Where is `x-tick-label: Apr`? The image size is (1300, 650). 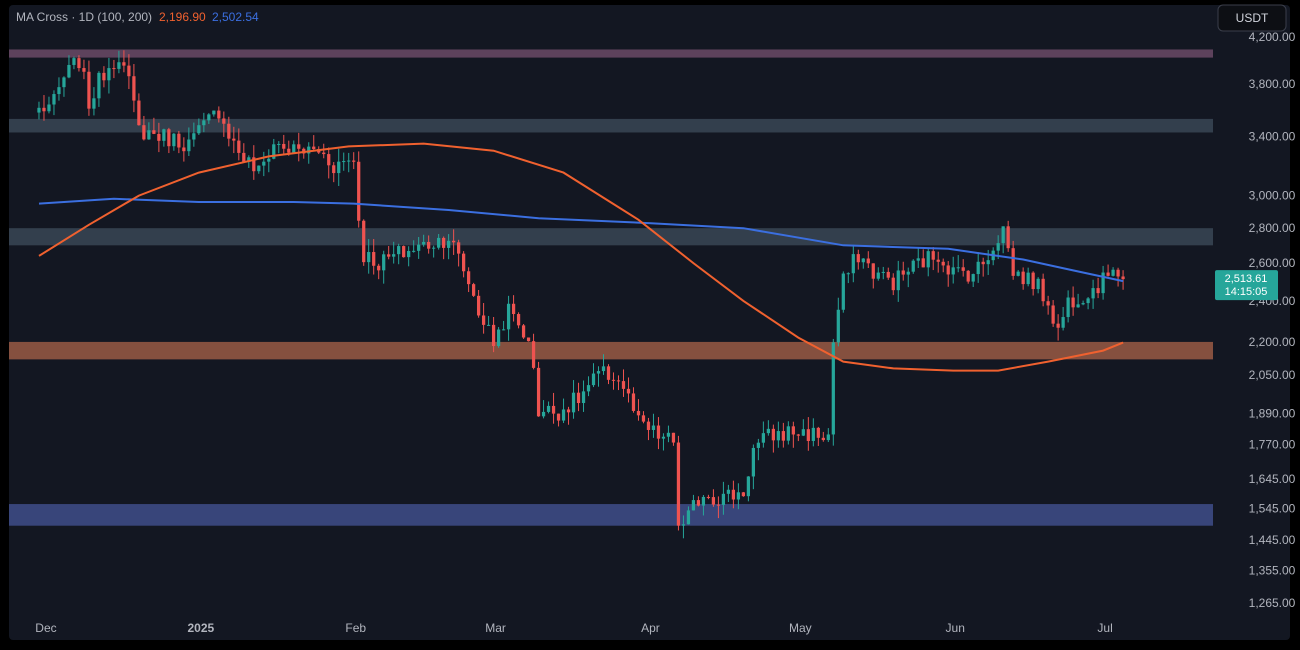 x-tick-label: Apr is located at coordinates (650, 628).